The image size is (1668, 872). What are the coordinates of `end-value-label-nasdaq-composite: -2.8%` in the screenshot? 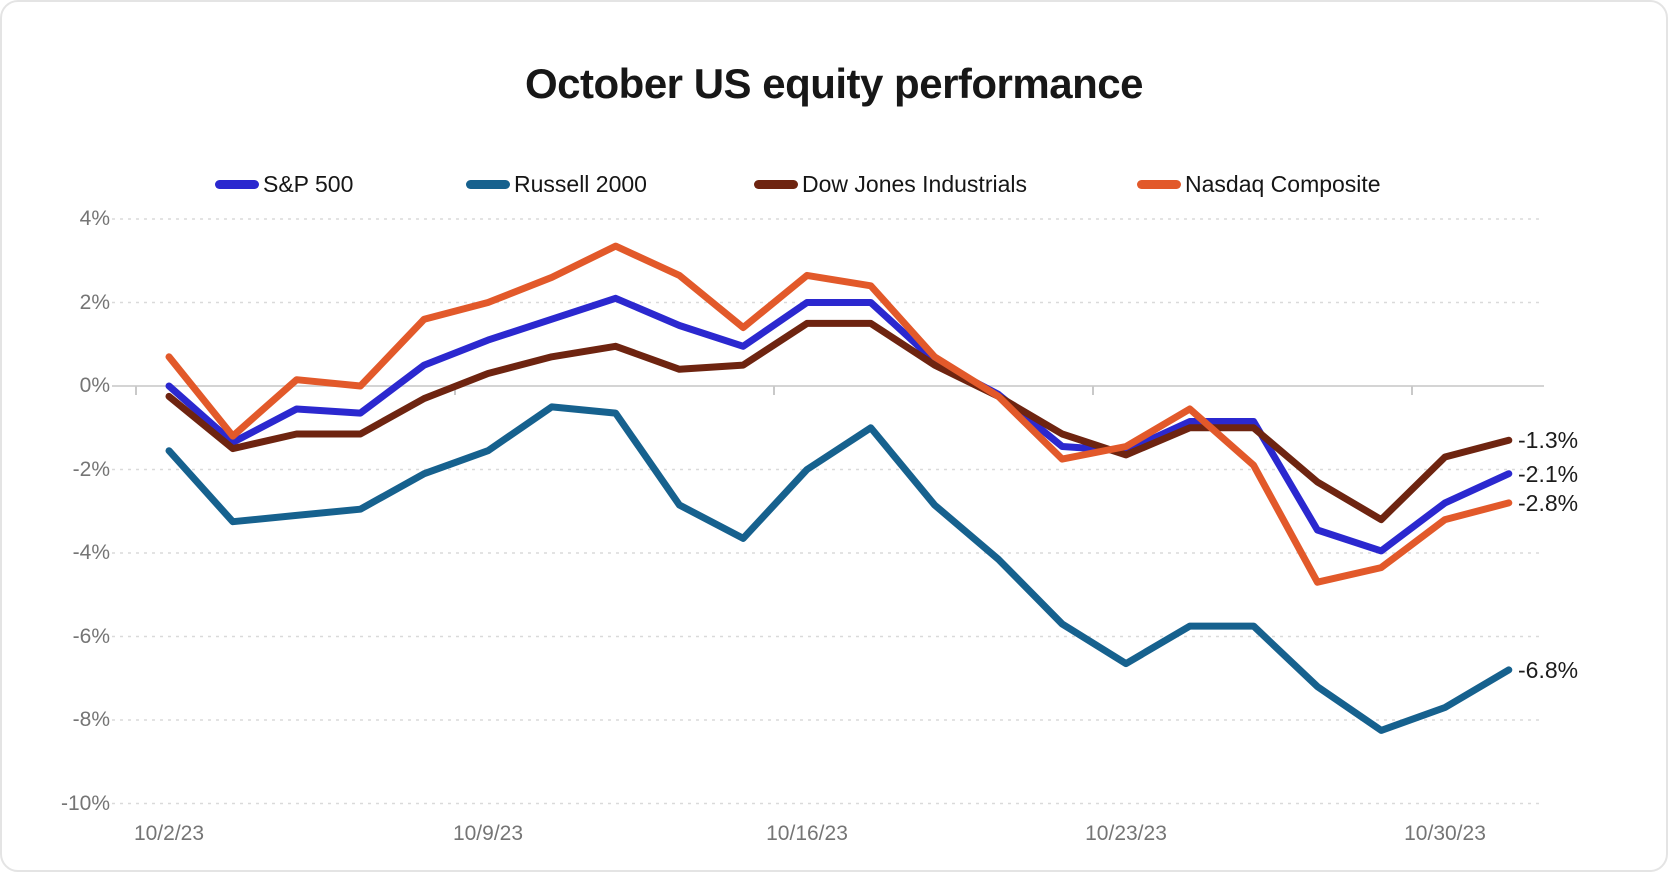 It's located at (1548, 502).